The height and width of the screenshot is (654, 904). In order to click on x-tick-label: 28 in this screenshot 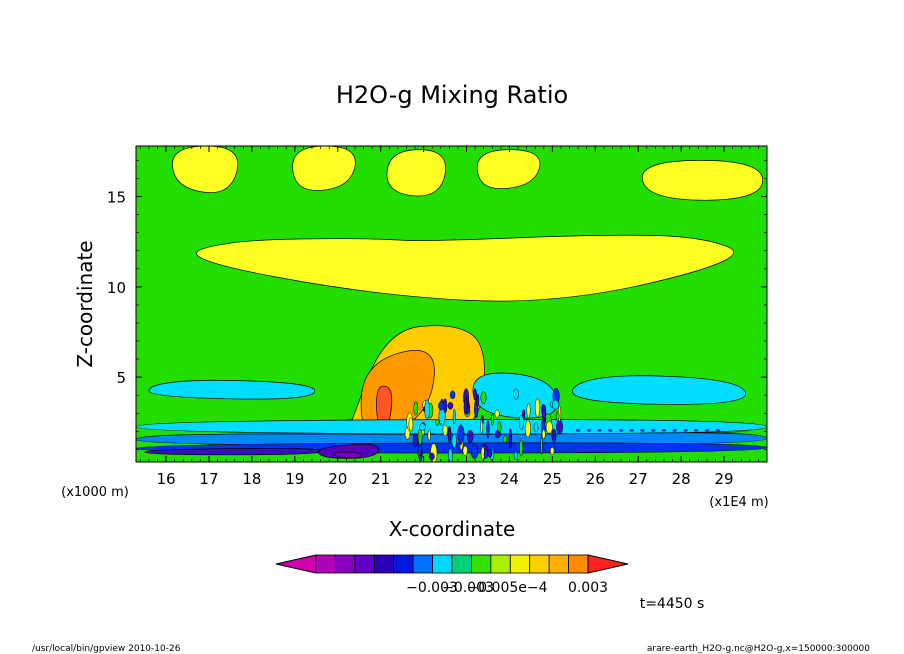, I will do `click(681, 479)`.